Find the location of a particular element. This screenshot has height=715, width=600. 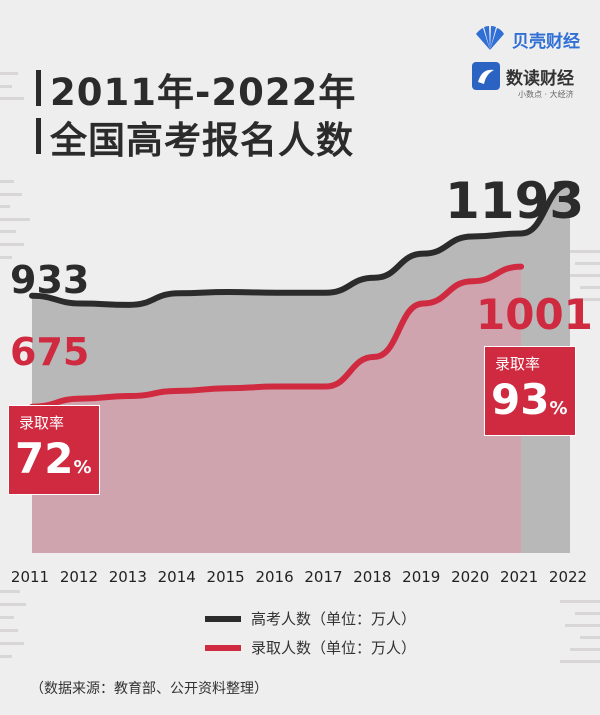

x-tick-label: 2013 is located at coordinates (128, 577).